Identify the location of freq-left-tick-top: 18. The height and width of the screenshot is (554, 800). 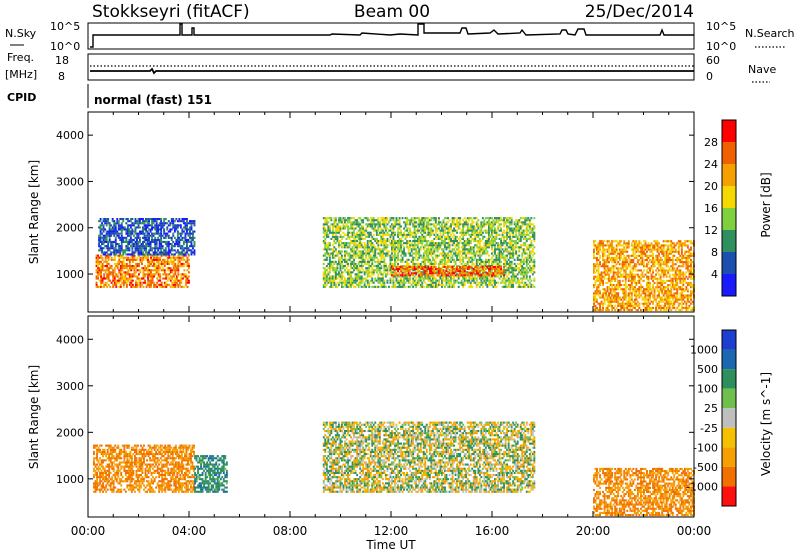
(62, 60).